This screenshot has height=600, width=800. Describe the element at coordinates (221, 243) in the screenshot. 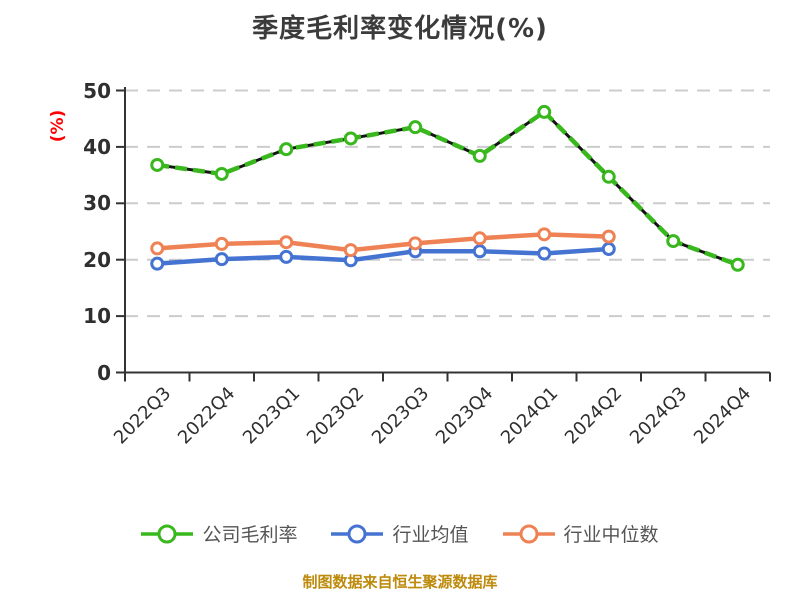

I see `data-point-s2-2022Q4` at that location.